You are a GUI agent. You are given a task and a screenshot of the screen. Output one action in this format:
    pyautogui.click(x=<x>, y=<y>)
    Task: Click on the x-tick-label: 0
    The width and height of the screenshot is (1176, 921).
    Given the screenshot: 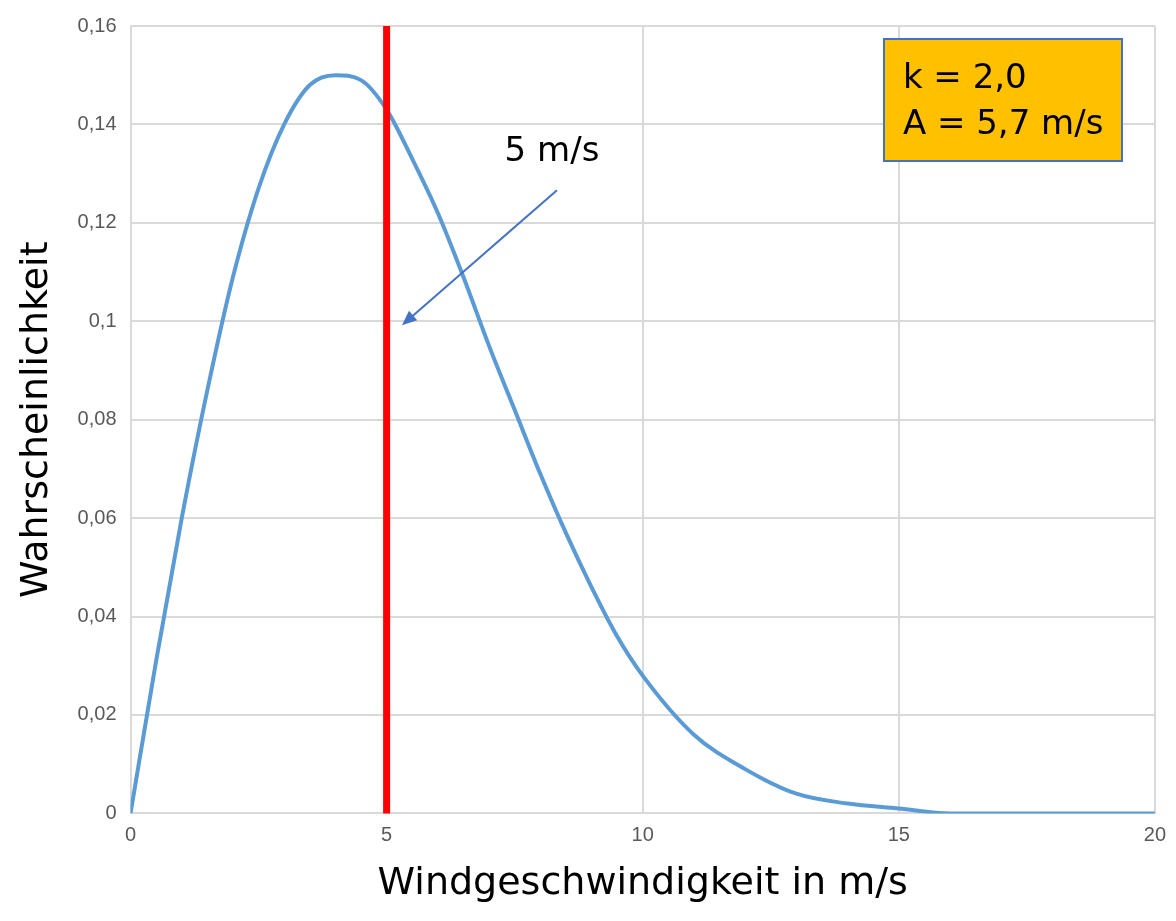 What is the action you would take?
    pyautogui.click(x=130, y=833)
    